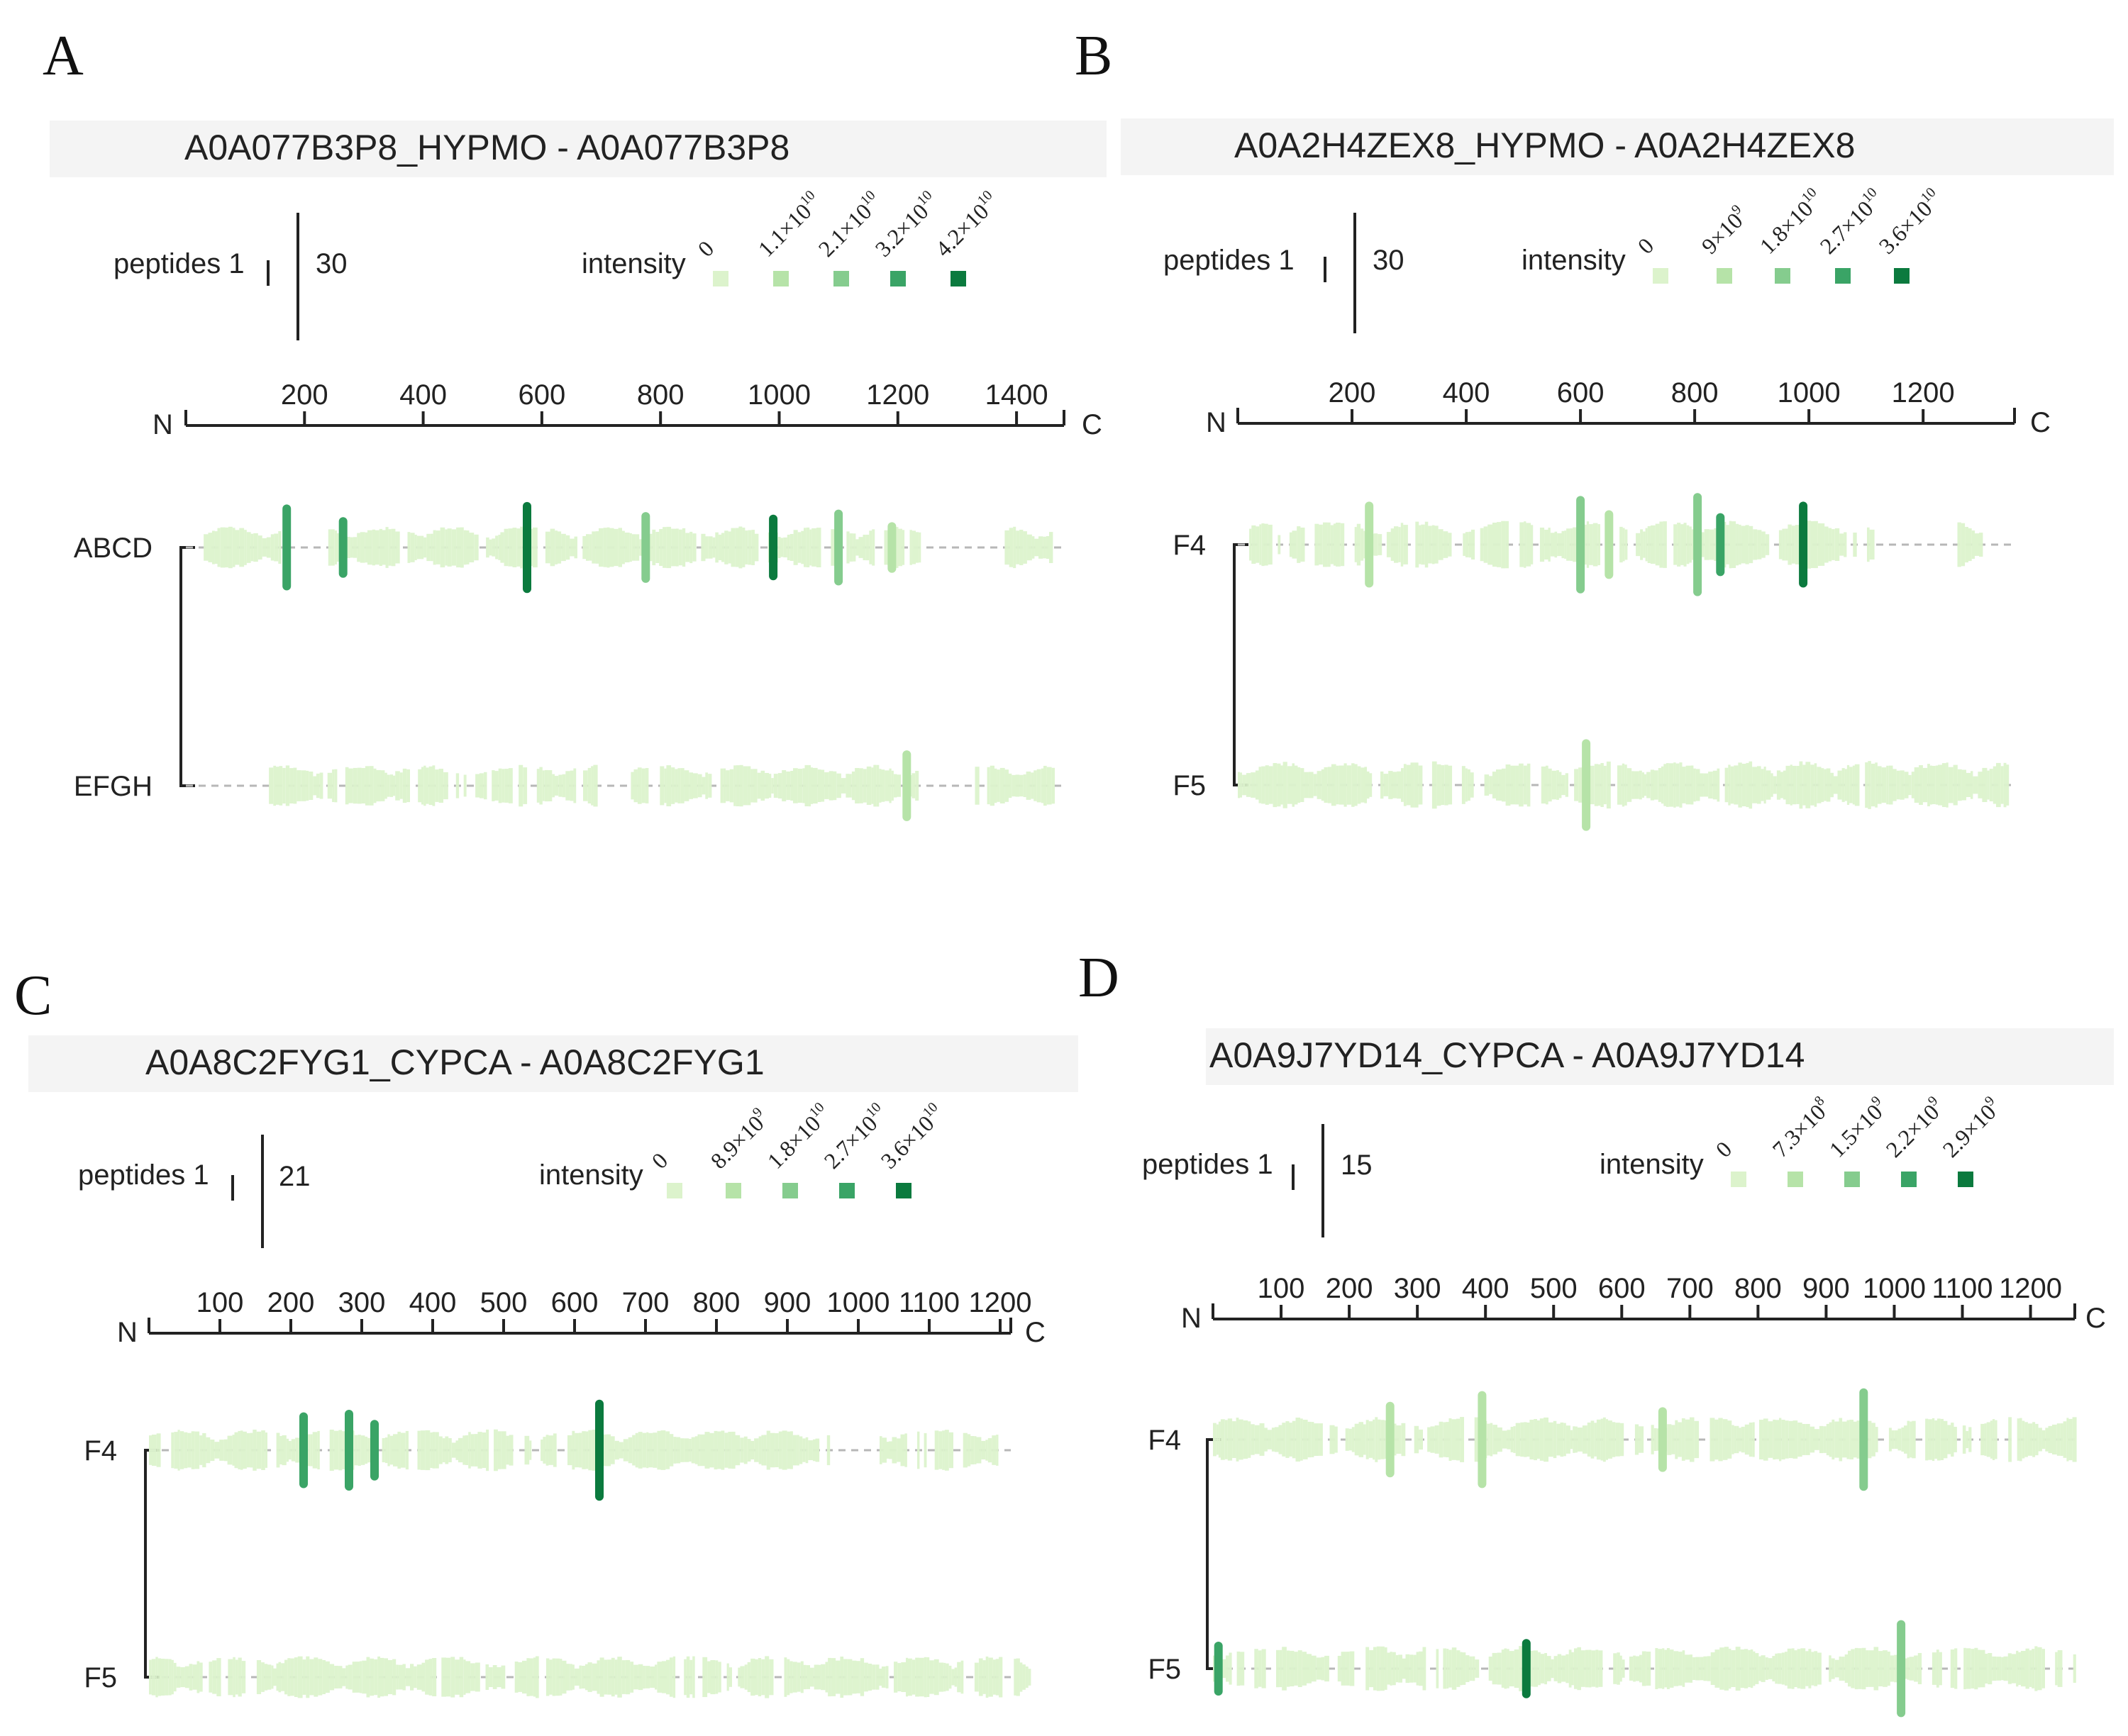  I want to click on axis-tick-label: 400, so click(433, 1302).